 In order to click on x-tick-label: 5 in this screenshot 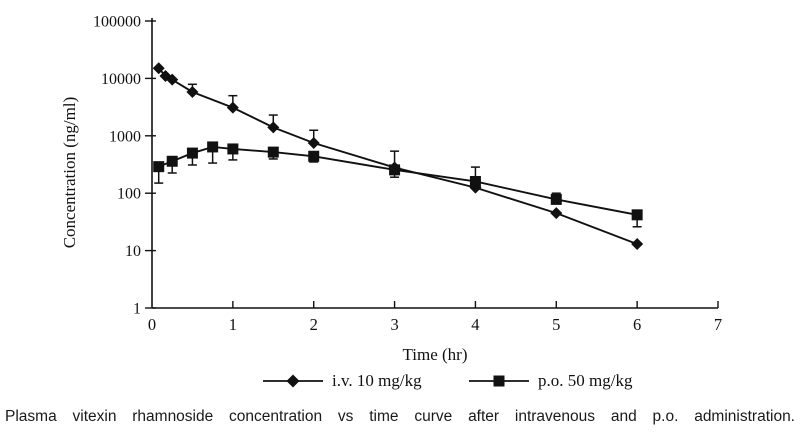, I will do `click(556, 324)`.